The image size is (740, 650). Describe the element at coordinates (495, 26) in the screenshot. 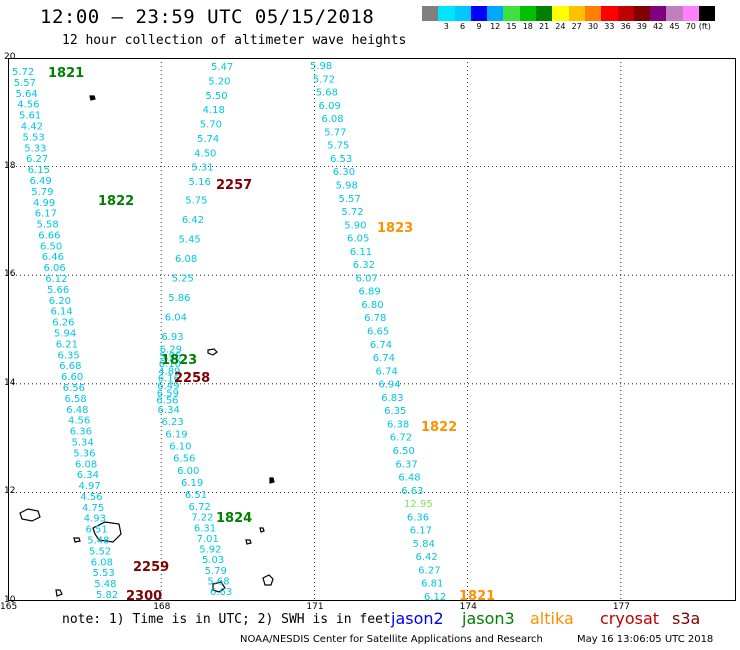

I see `color-scale-label: 12` at that location.